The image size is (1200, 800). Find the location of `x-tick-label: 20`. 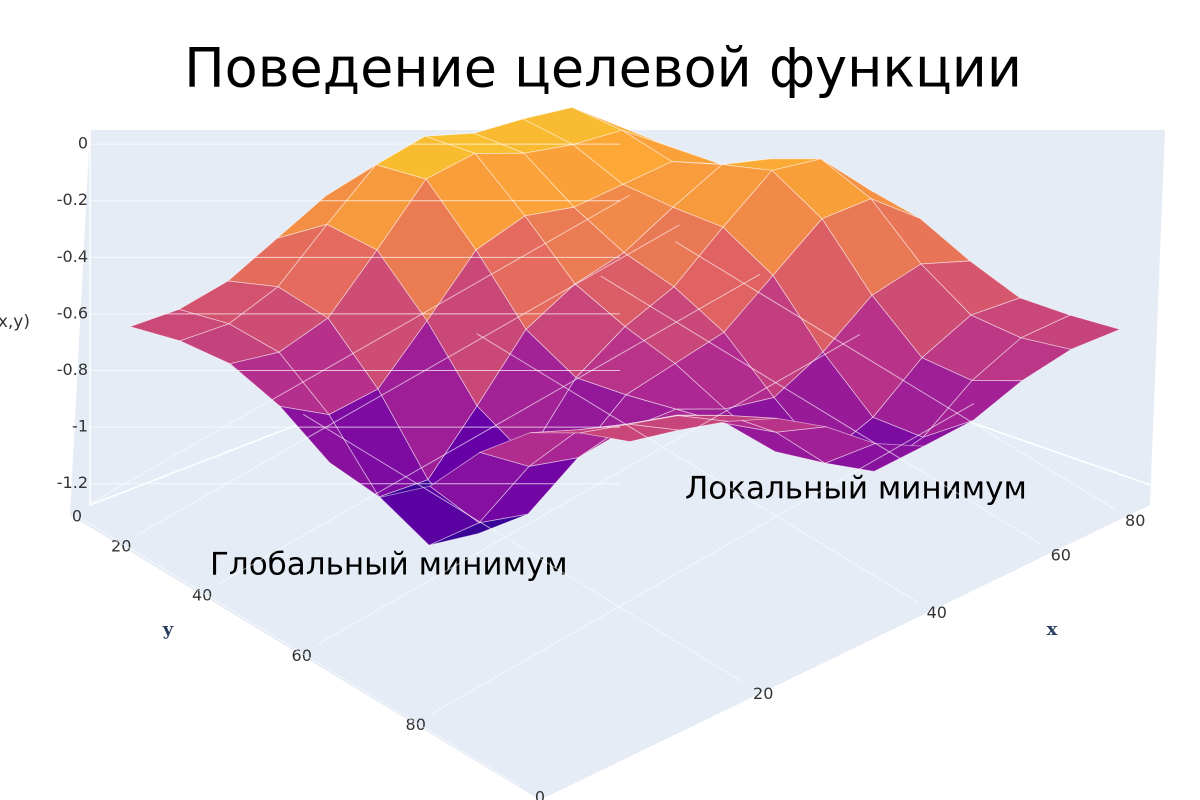

x-tick-label: 20 is located at coordinates (763, 693).